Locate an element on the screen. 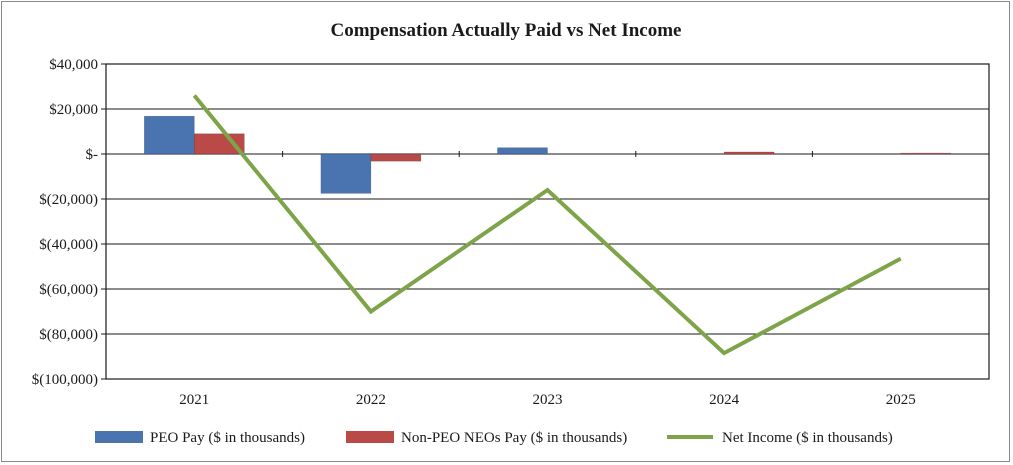 Image resolution: width=1013 pixels, height=465 pixels. y-tick-label: $(60,000) is located at coordinates (68, 290).